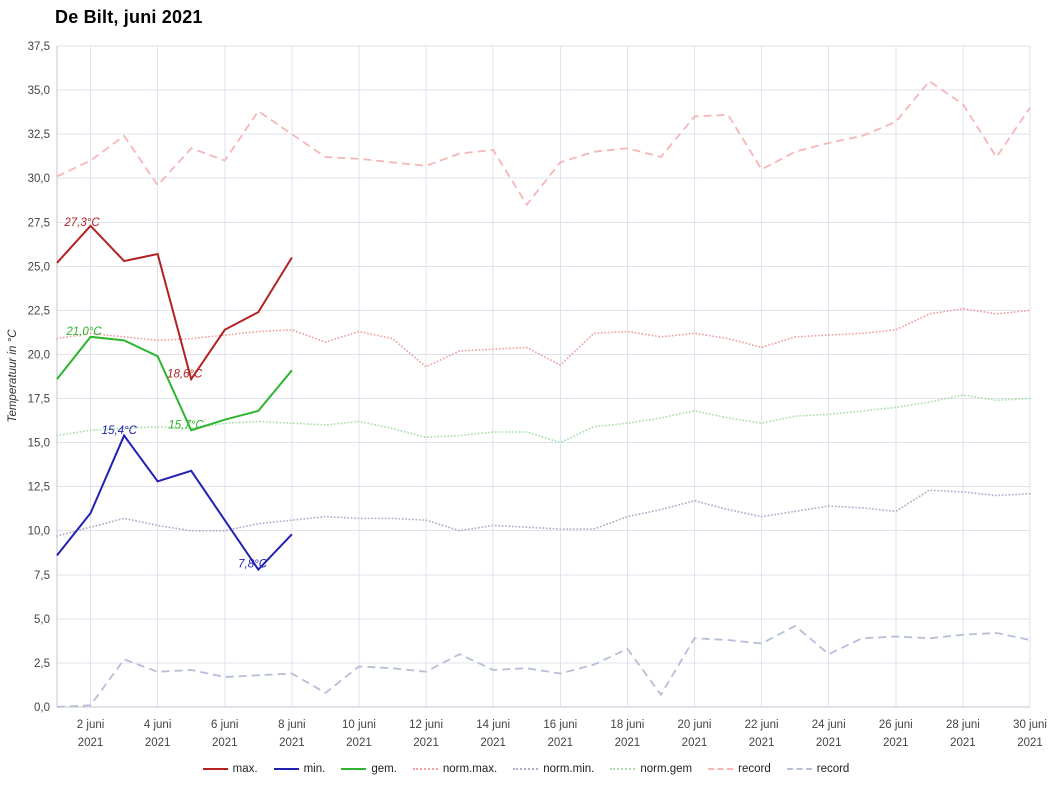 Image resolution: width=1052 pixels, height=792 pixels. What do you see at coordinates (225, 725) in the screenshot?
I see `x-tick-label: 6 juni` at bounding box center [225, 725].